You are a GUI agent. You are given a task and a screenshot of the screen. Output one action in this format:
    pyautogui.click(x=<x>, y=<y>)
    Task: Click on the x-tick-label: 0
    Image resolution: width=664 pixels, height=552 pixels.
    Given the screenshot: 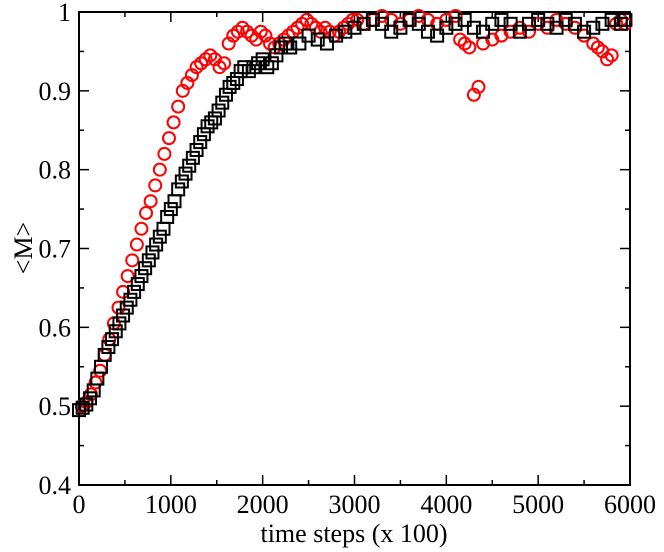 What is the action you would take?
    pyautogui.click(x=79, y=504)
    